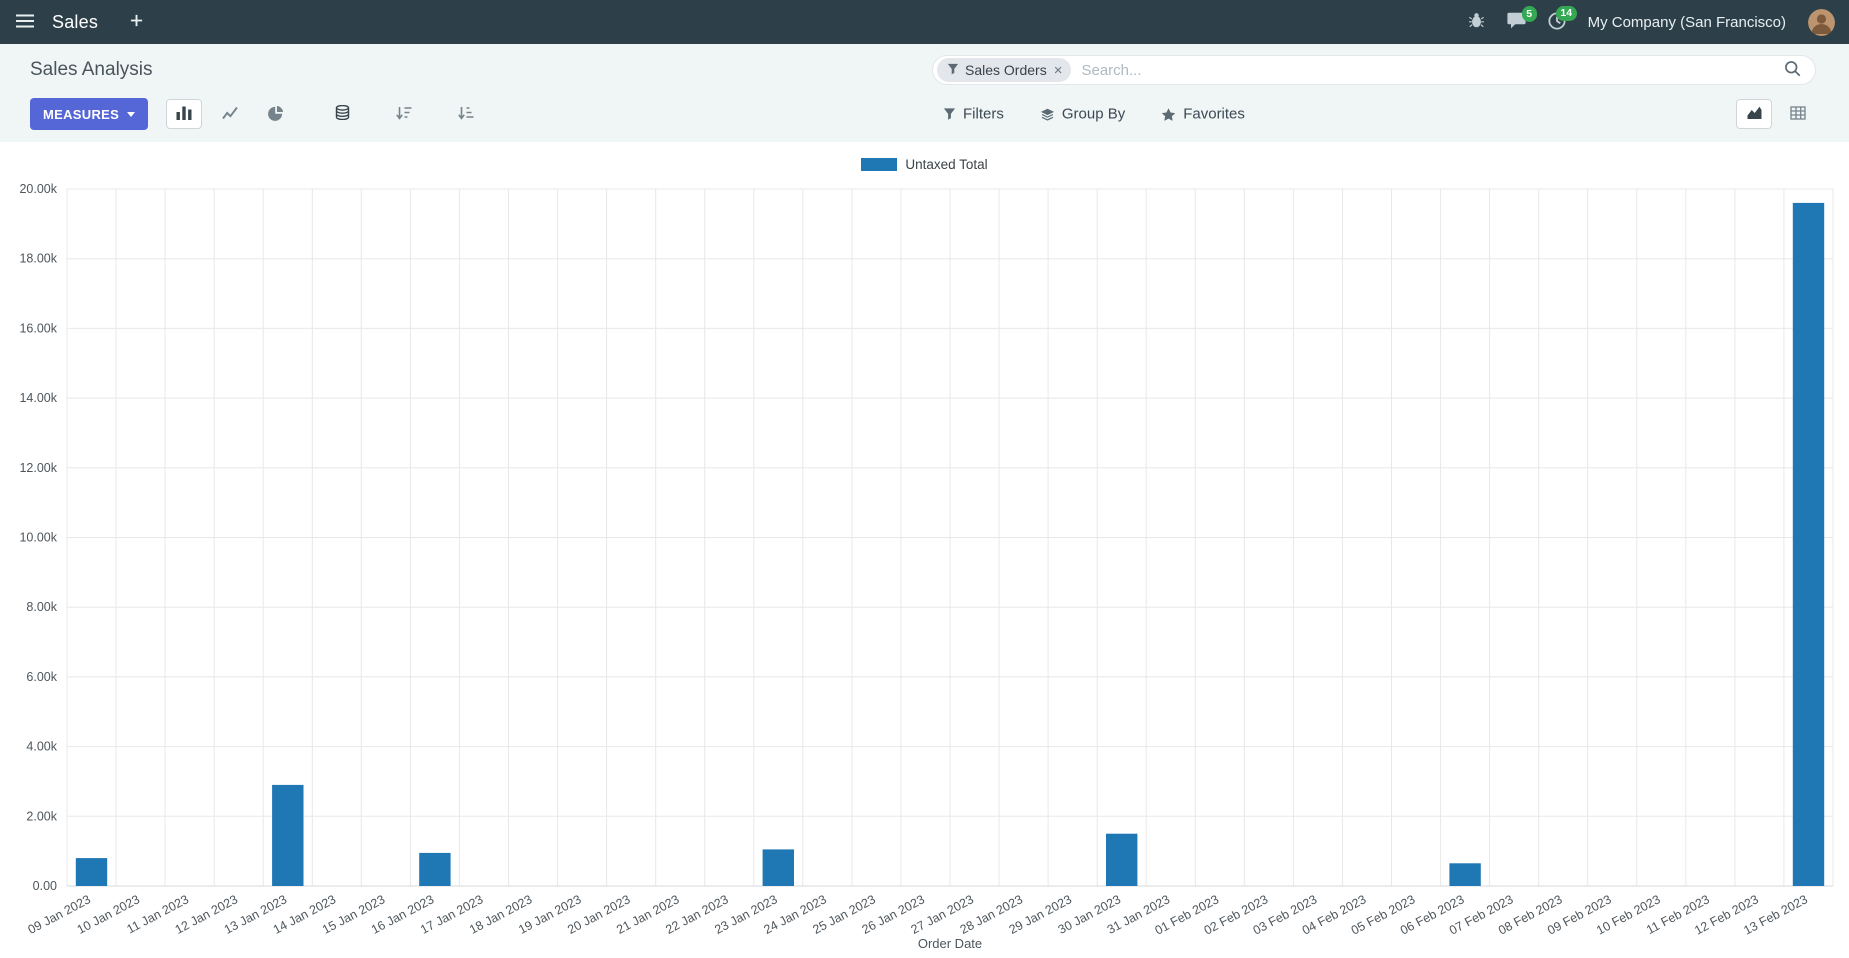 This screenshot has height=958, width=1849. What do you see at coordinates (45, 886) in the screenshot?
I see `svg-text: 0.00` at bounding box center [45, 886].